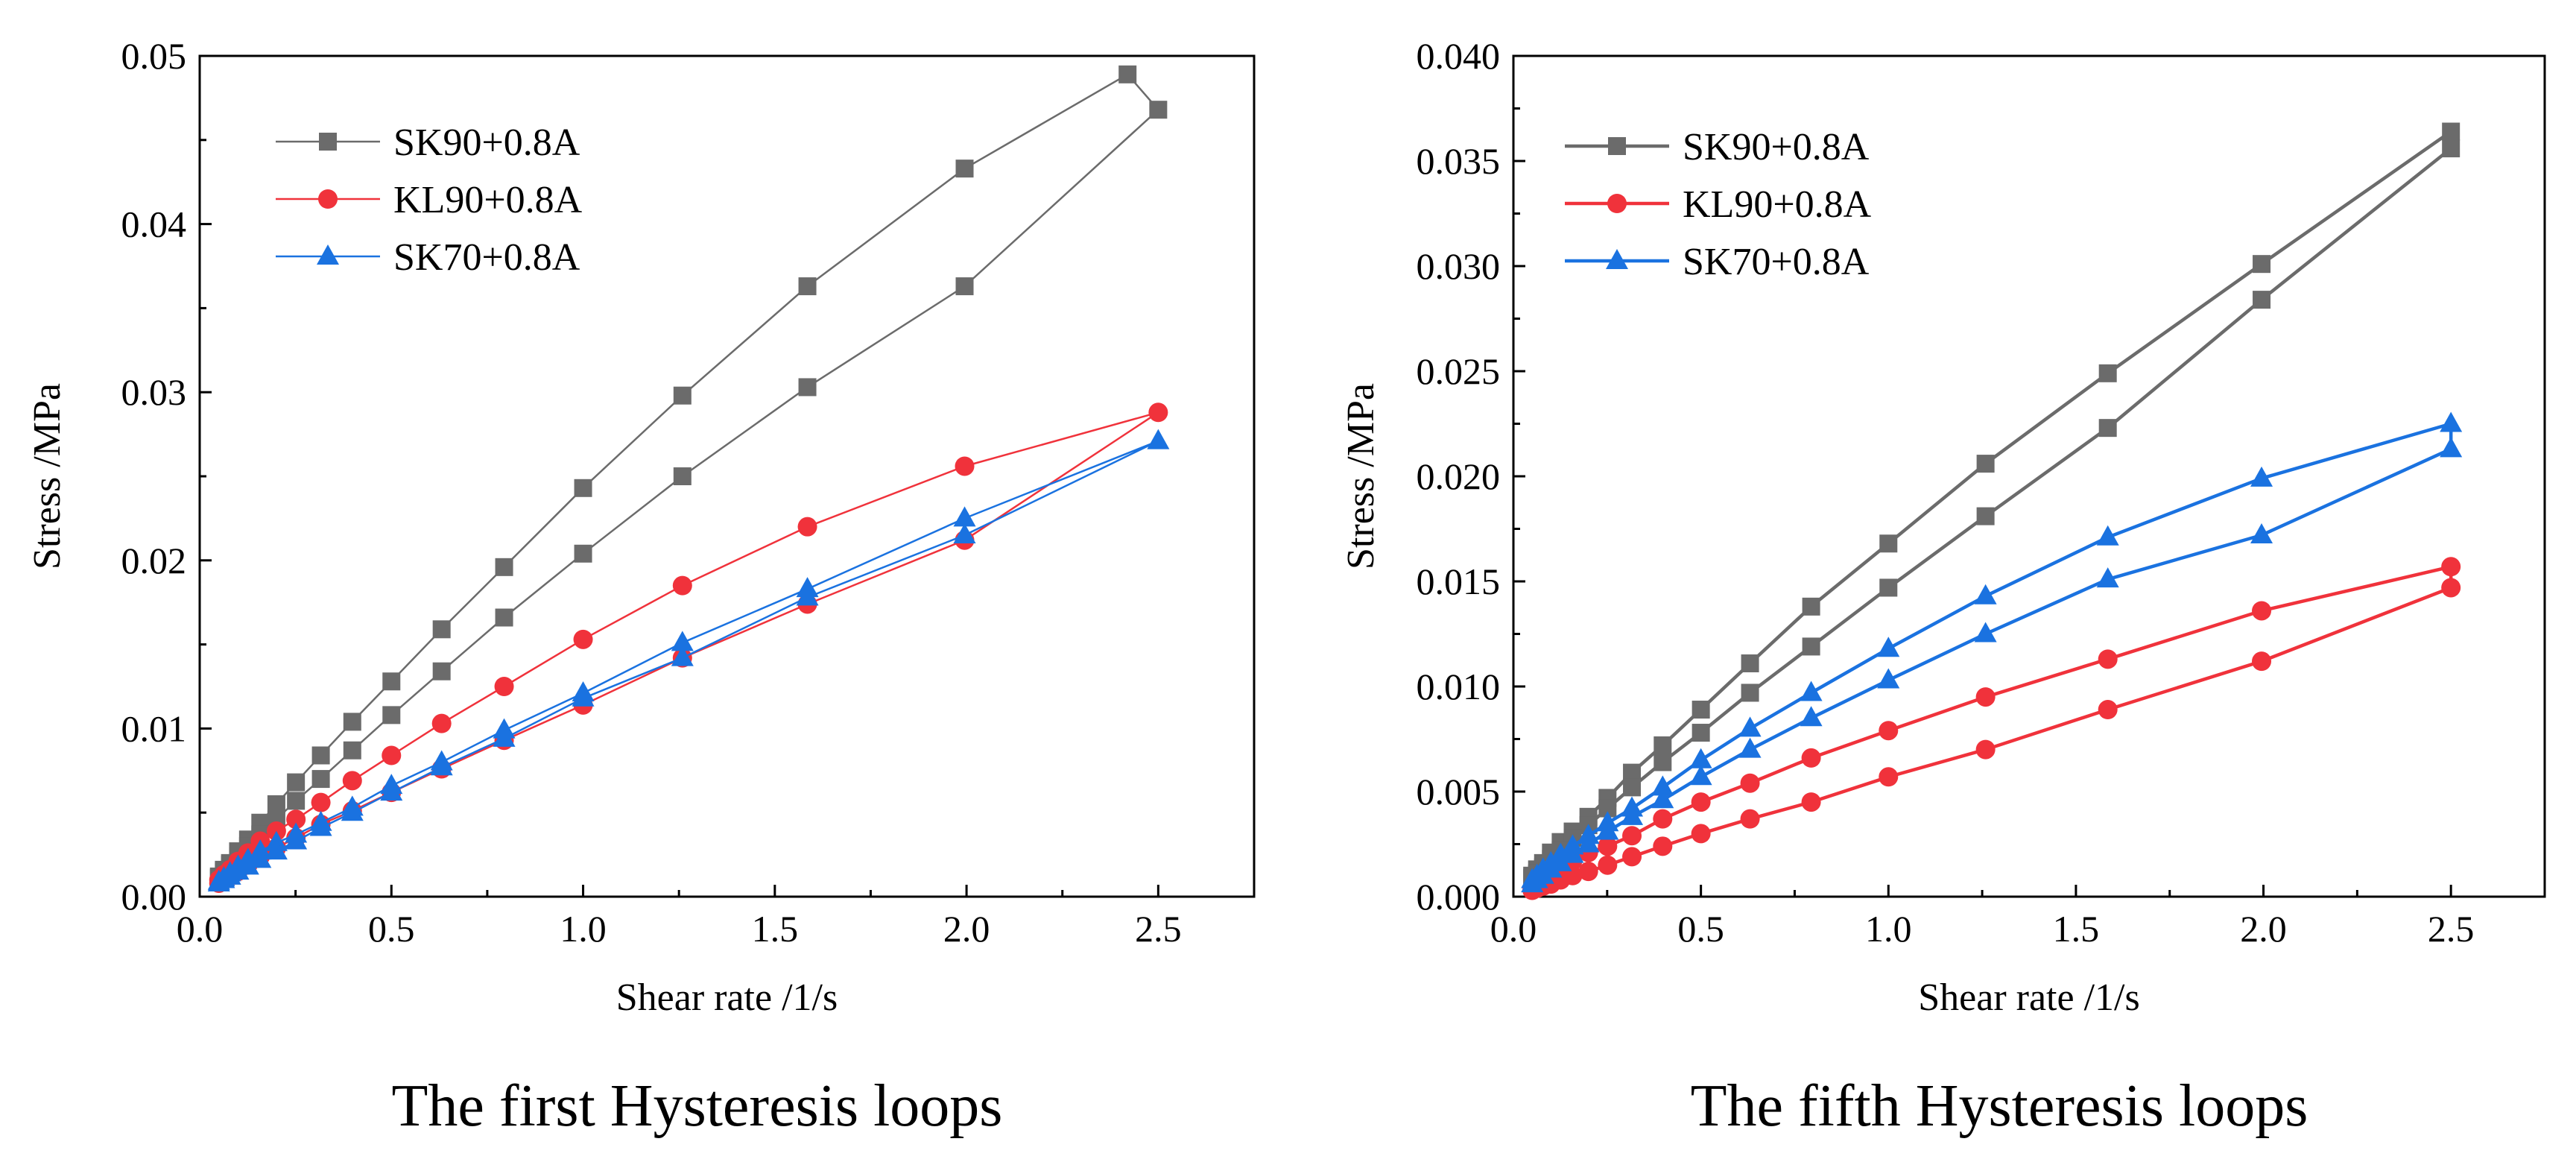  What do you see at coordinates (2000, 1106) in the screenshot?
I see `panel-title: The fifth Hysteresis loops` at bounding box center [2000, 1106].